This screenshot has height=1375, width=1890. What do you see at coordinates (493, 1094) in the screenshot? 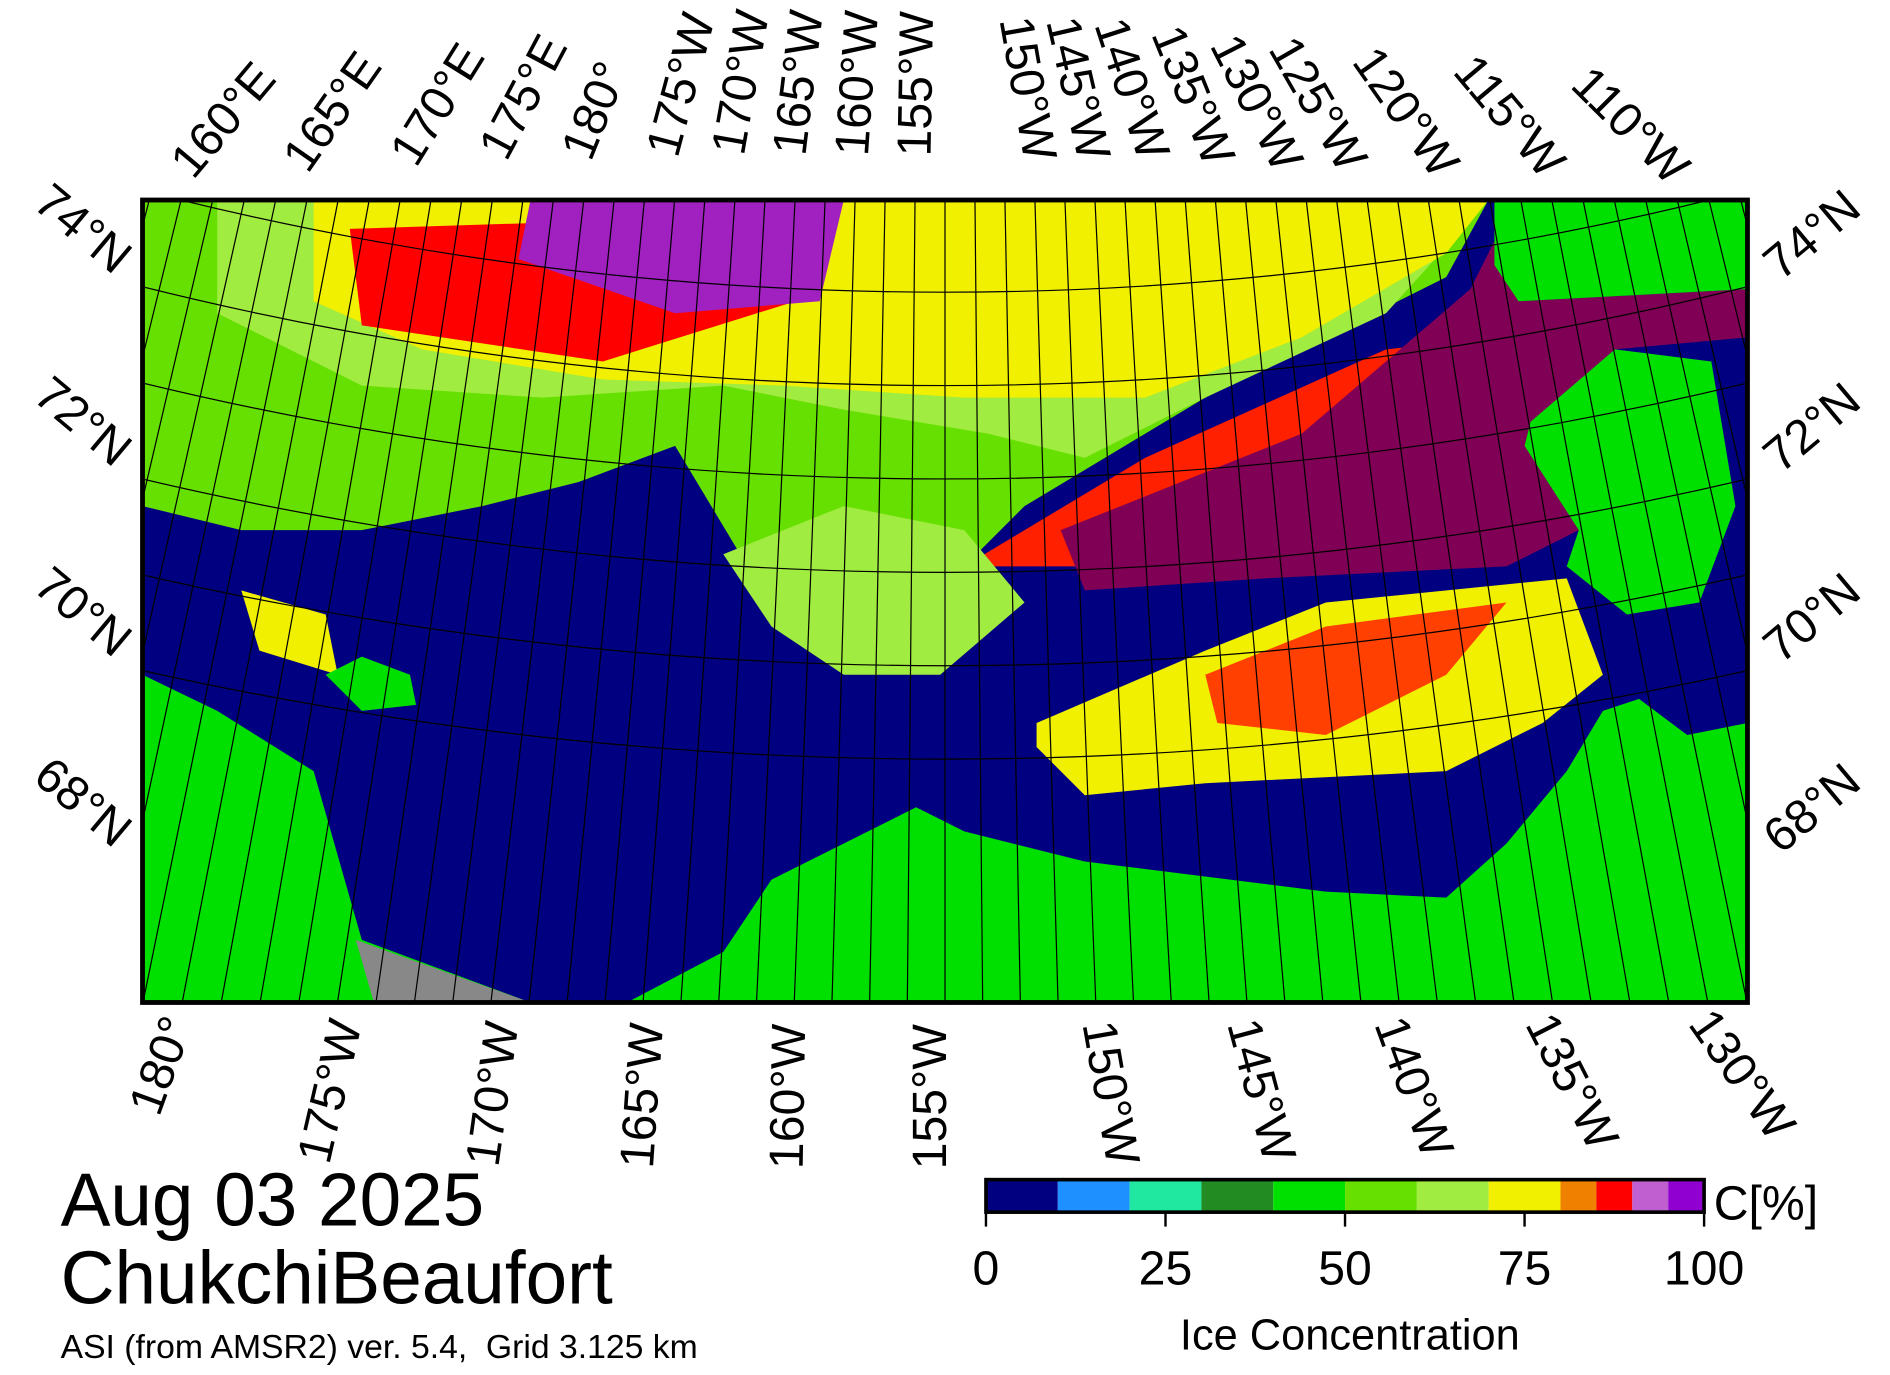
I see `lon-label-bottom: 170°W` at bounding box center [493, 1094].